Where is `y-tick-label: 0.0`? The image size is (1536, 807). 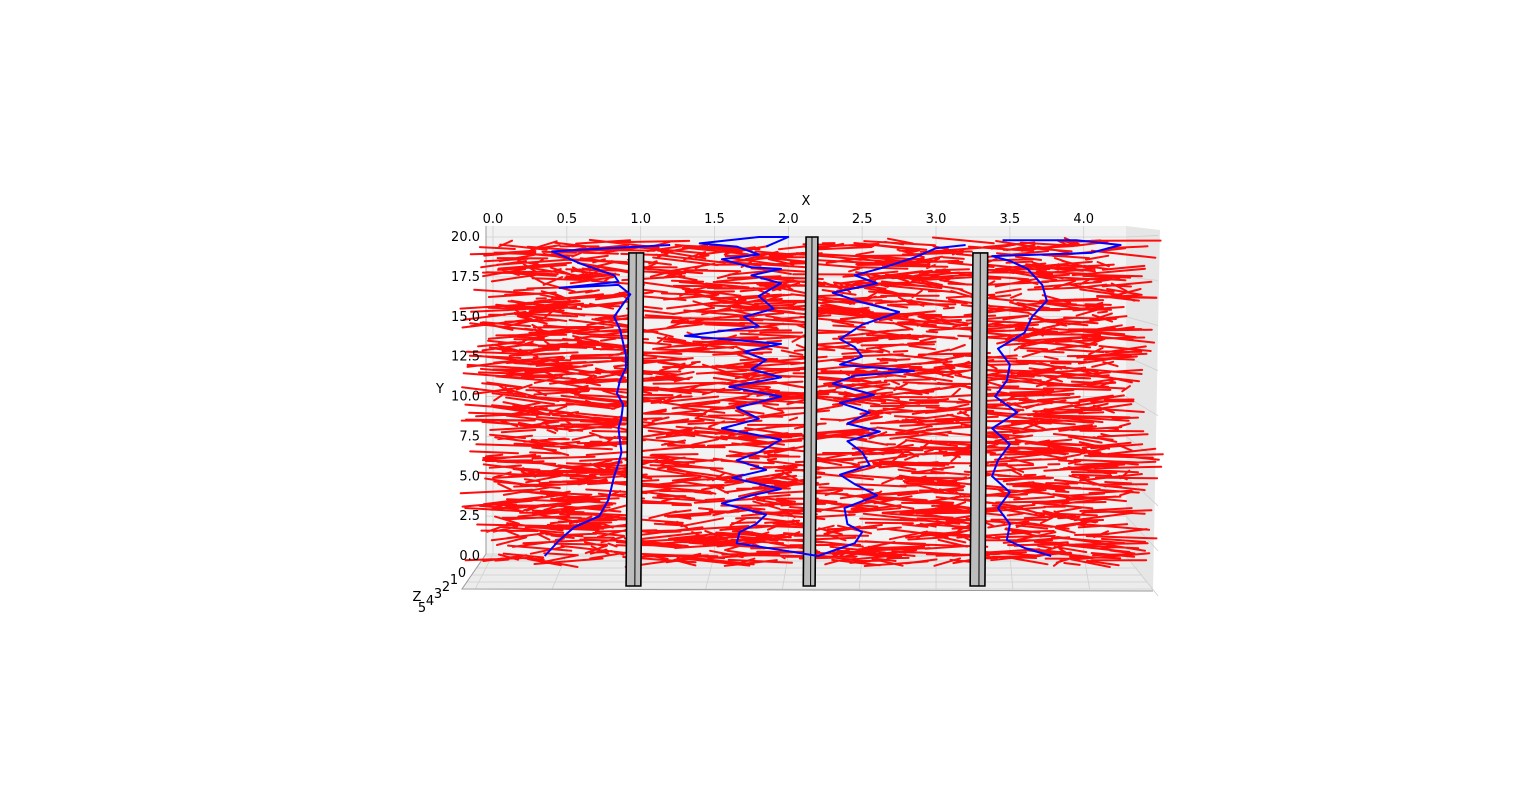
y-tick-label: 0.0 is located at coordinates (469, 556).